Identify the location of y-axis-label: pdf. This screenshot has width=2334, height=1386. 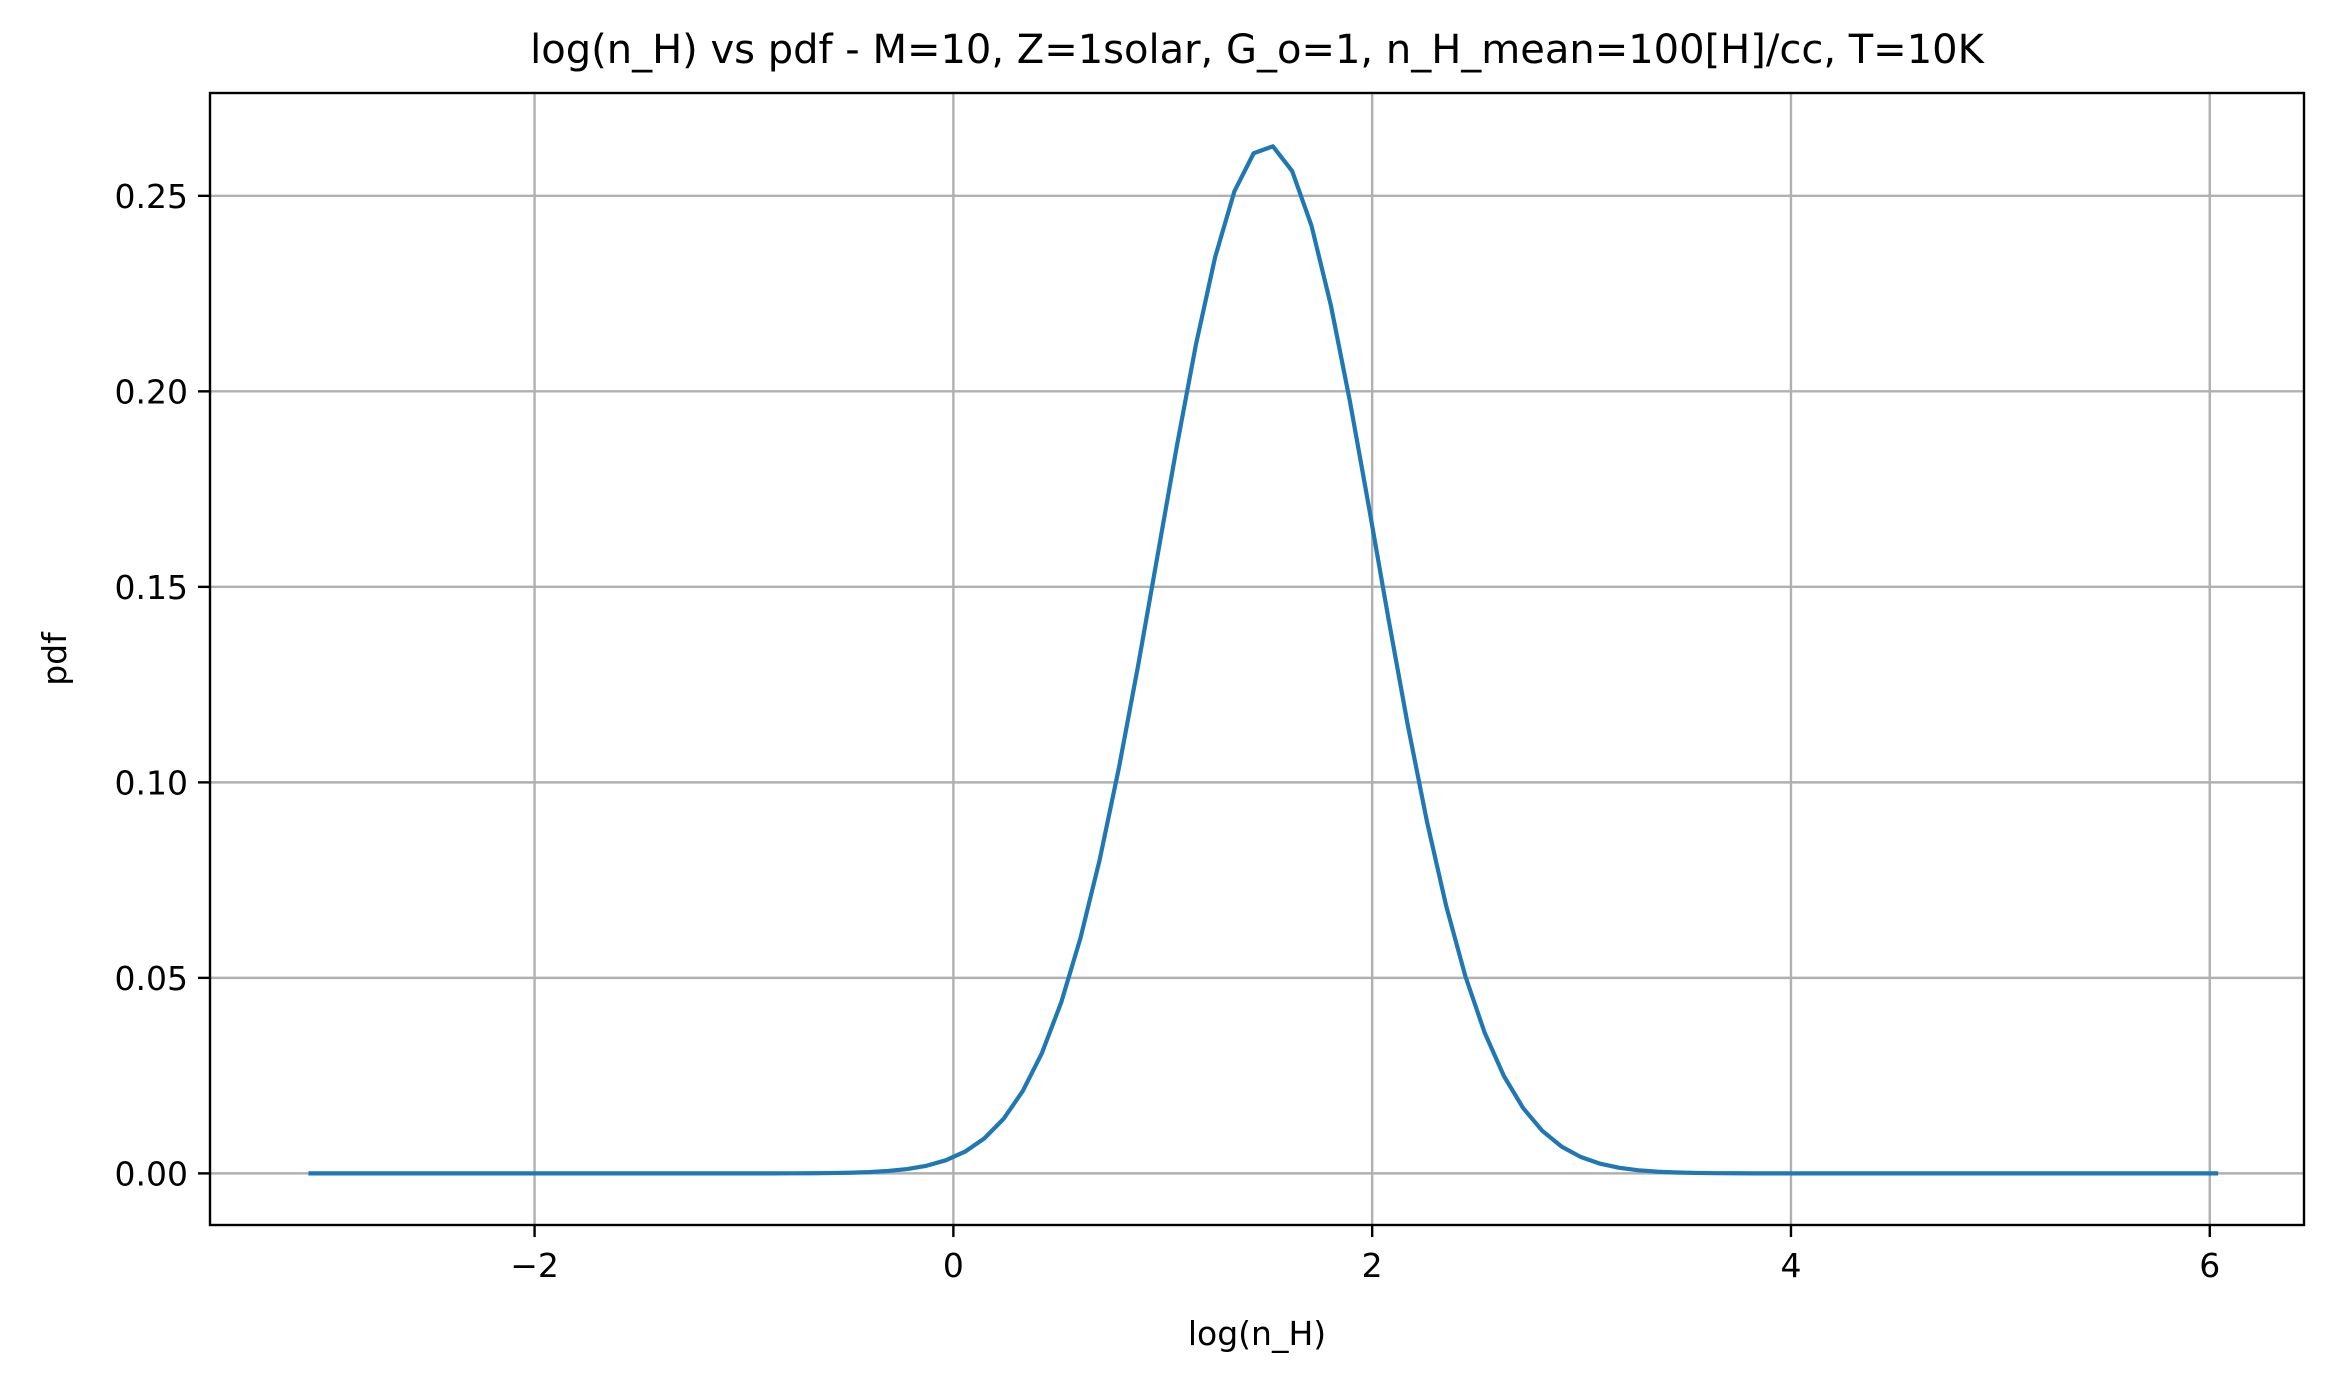
(54, 658).